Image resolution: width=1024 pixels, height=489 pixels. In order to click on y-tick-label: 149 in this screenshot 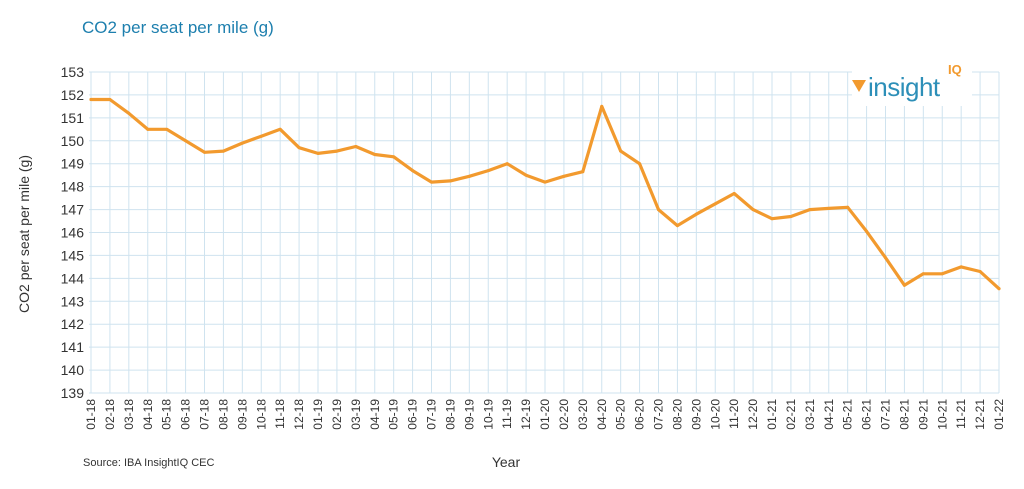, I will do `click(73, 164)`.